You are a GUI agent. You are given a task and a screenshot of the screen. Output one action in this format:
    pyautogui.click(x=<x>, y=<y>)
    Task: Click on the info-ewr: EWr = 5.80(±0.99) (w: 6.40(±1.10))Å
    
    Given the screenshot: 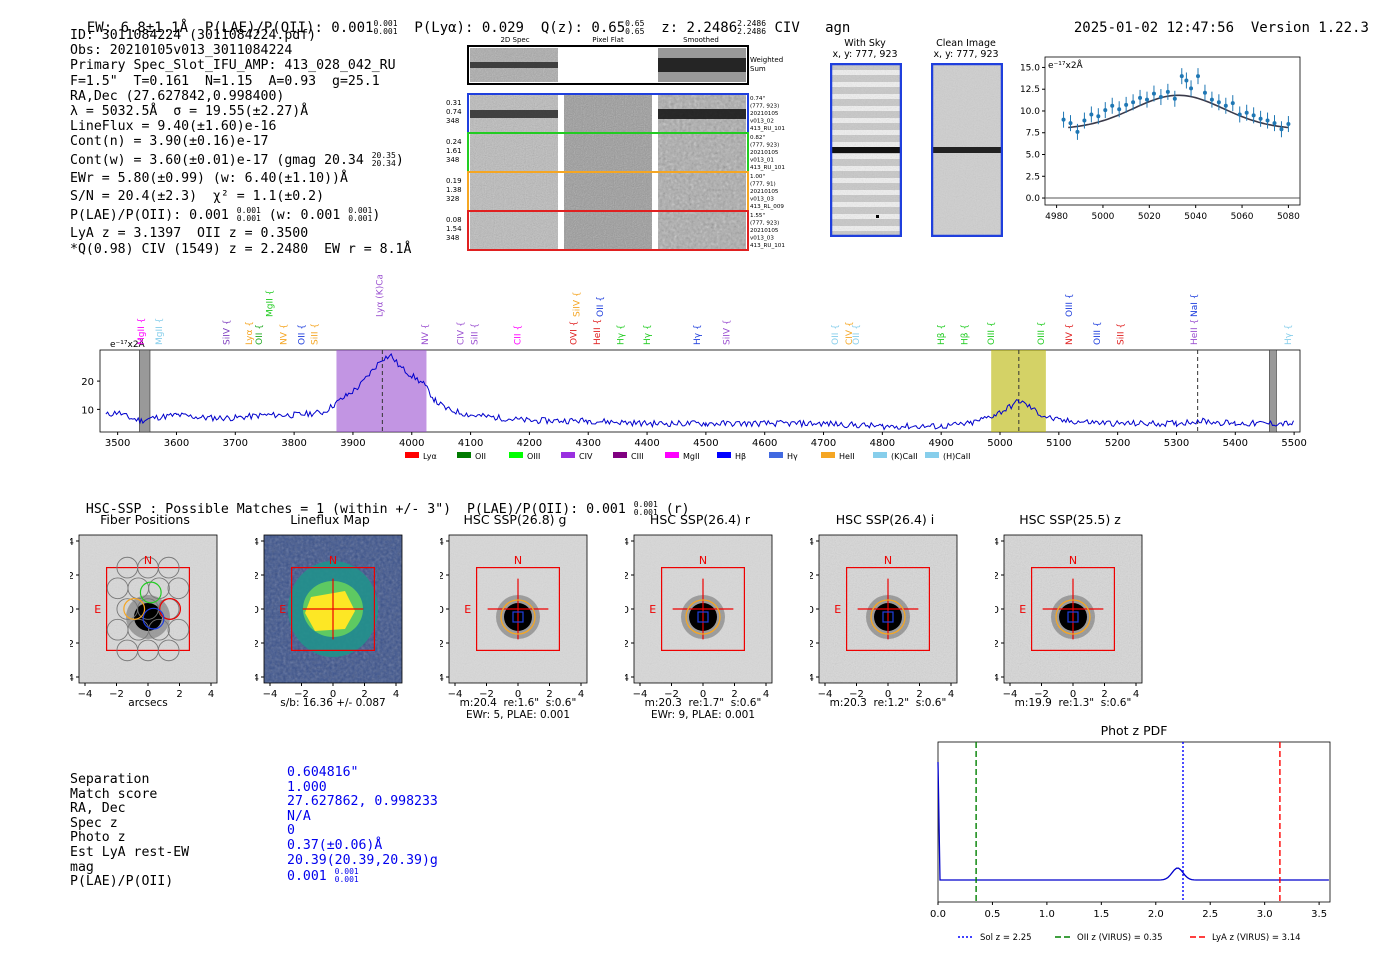 What is the action you would take?
    pyautogui.click(x=209, y=178)
    